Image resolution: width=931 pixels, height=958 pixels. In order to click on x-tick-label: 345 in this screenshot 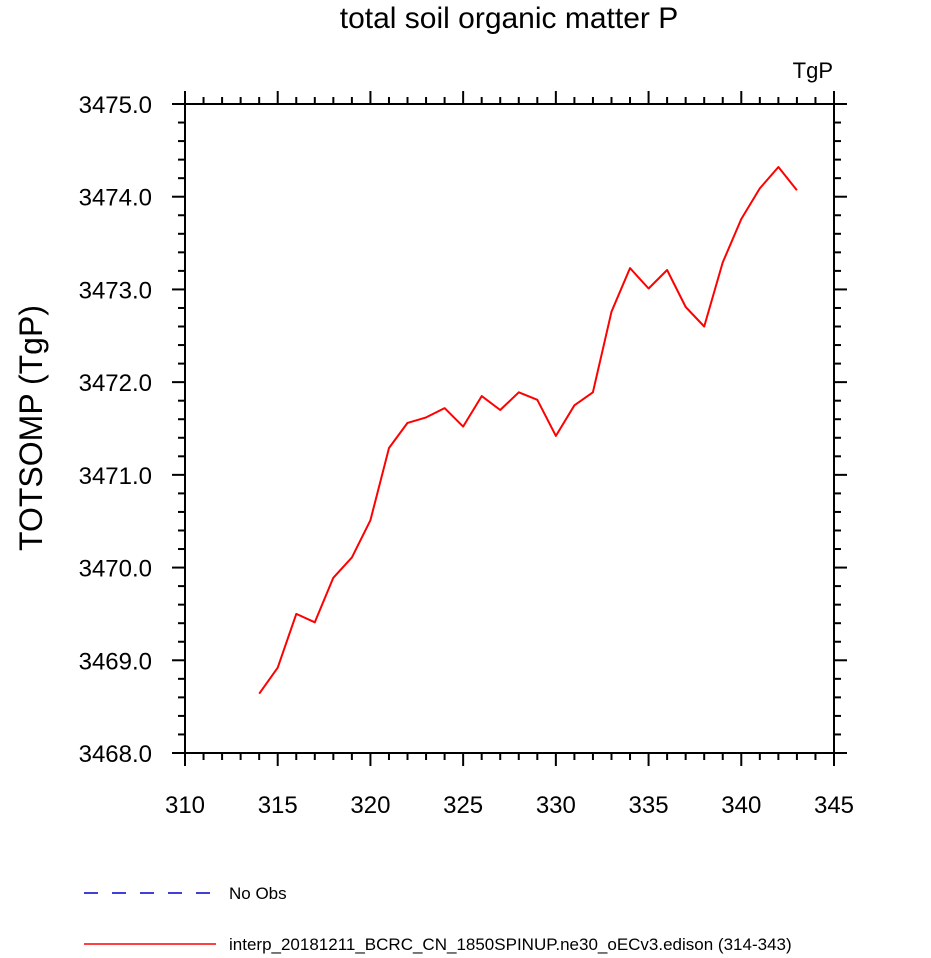, I will do `click(834, 805)`.